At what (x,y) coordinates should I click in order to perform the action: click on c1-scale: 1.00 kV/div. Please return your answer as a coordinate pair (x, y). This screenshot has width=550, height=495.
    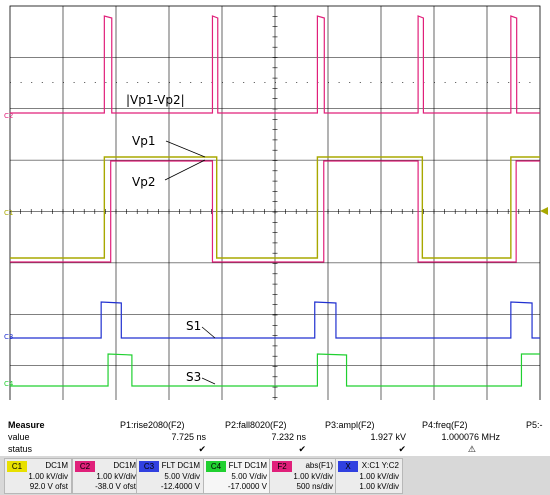
    Looking at the image, I should click on (48, 476).